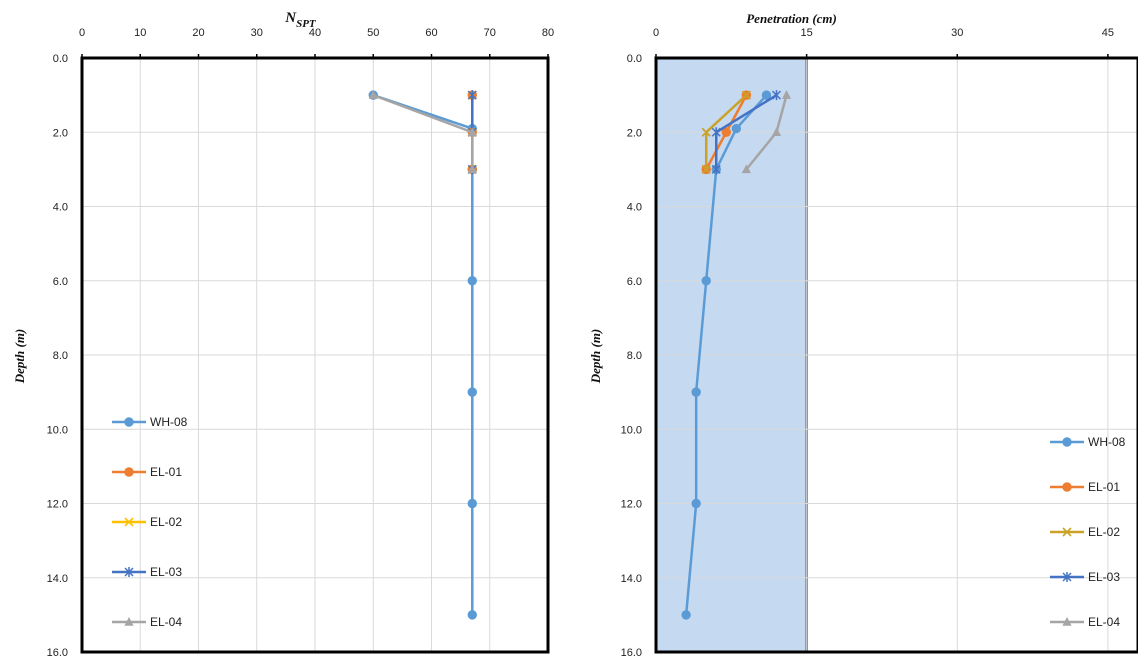  What do you see at coordinates (60, 59) in the screenshot?
I see `chart1-y-tick-label: 0.0` at bounding box center [60, 59].